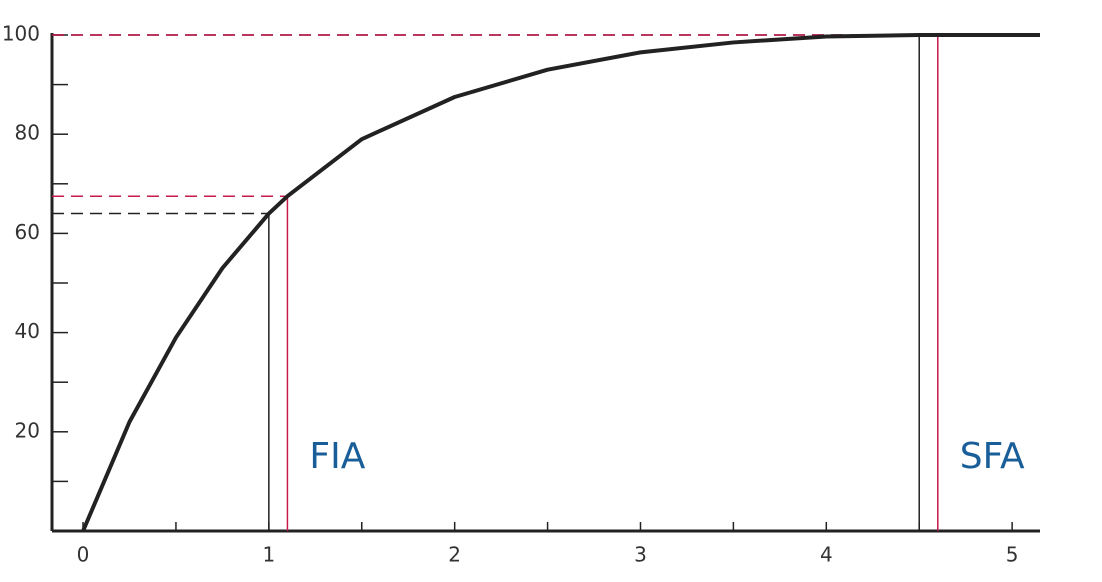  What do you see at coordinates (27, 133) in the screenshot?
I see `y-tick-label: 80` at bounding box center [27, 133].